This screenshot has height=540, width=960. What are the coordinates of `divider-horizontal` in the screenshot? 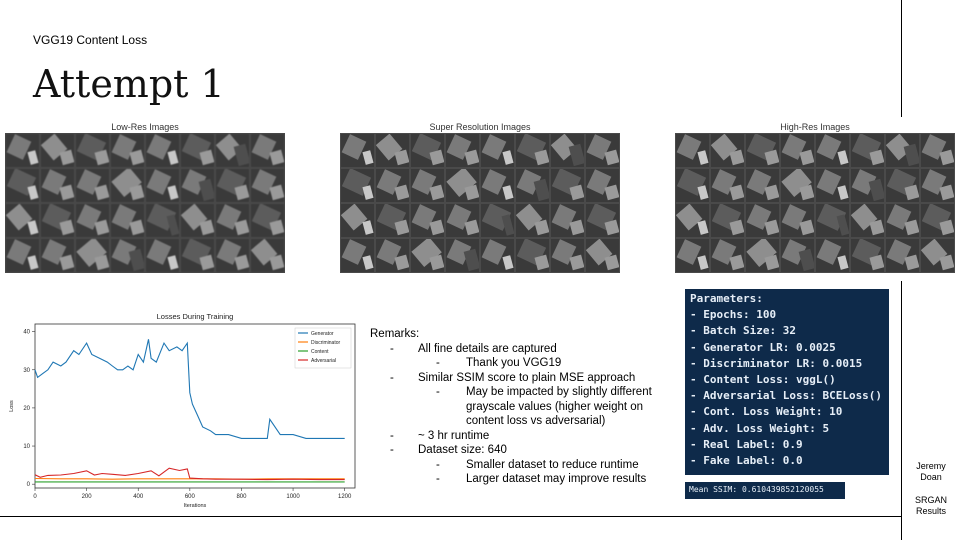 It's located at (450, 516).